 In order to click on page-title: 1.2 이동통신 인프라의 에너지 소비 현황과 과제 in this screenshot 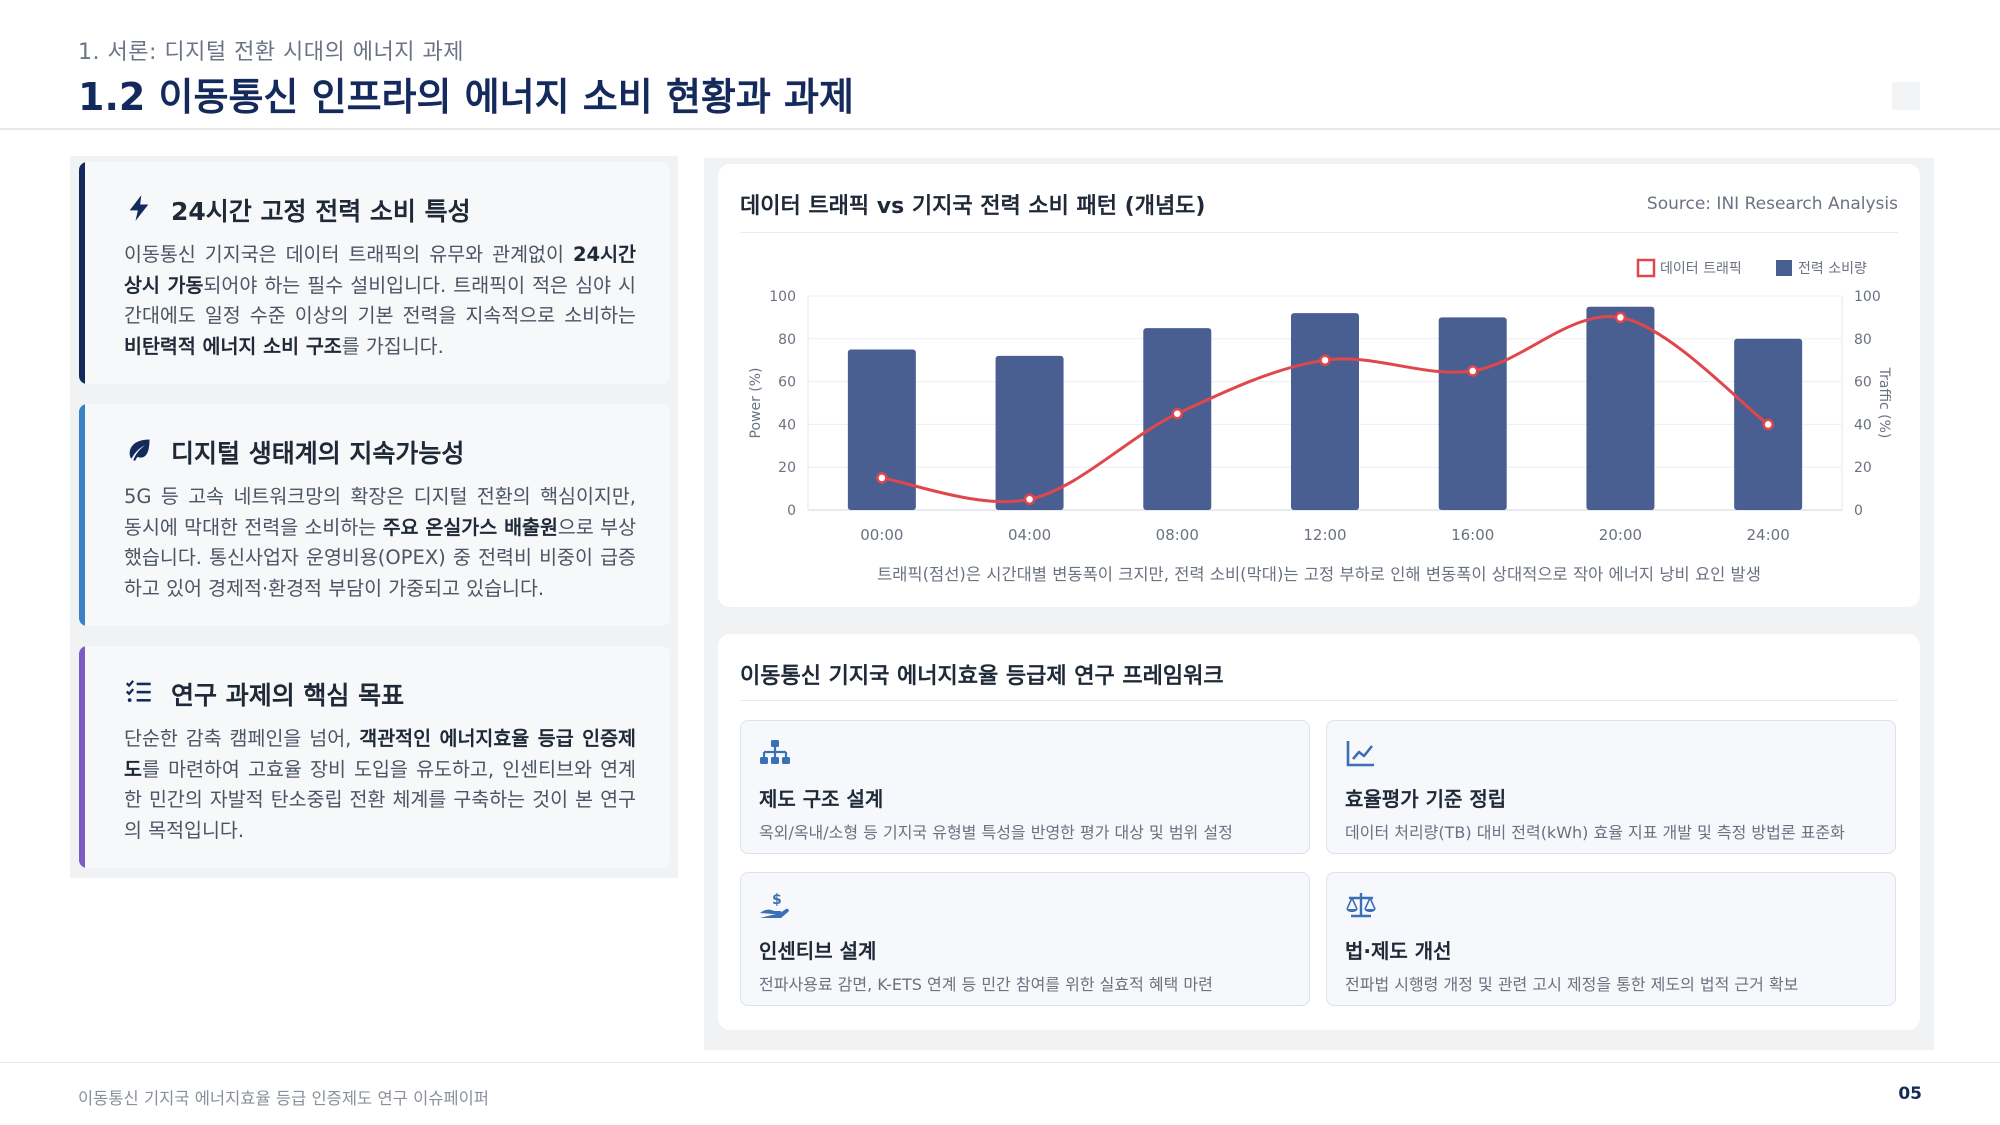, I will do `click(466, 97)`.